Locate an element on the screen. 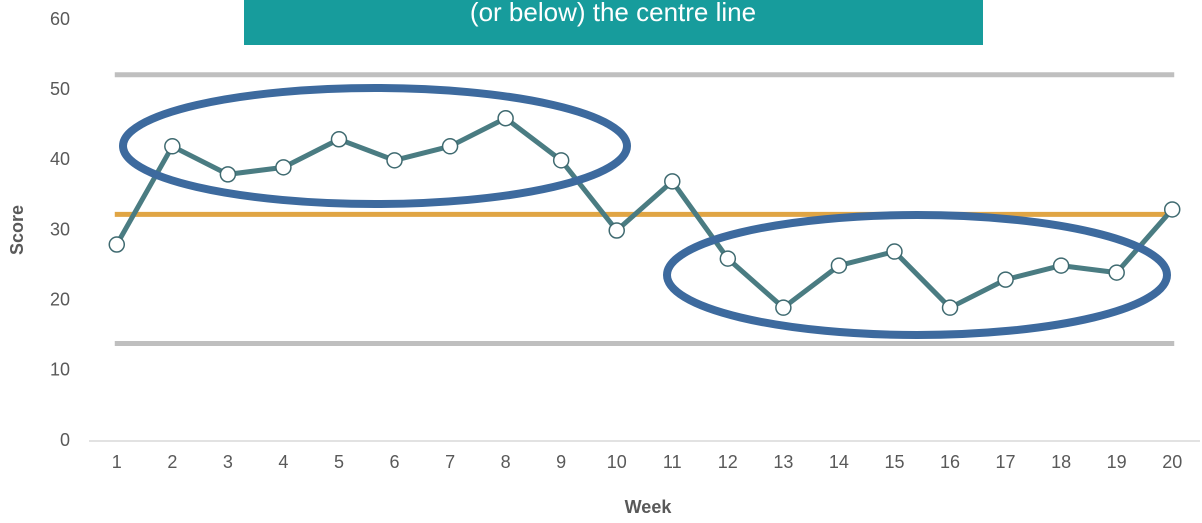  x-tick-label: 8 is located at coordinates (506, 462).